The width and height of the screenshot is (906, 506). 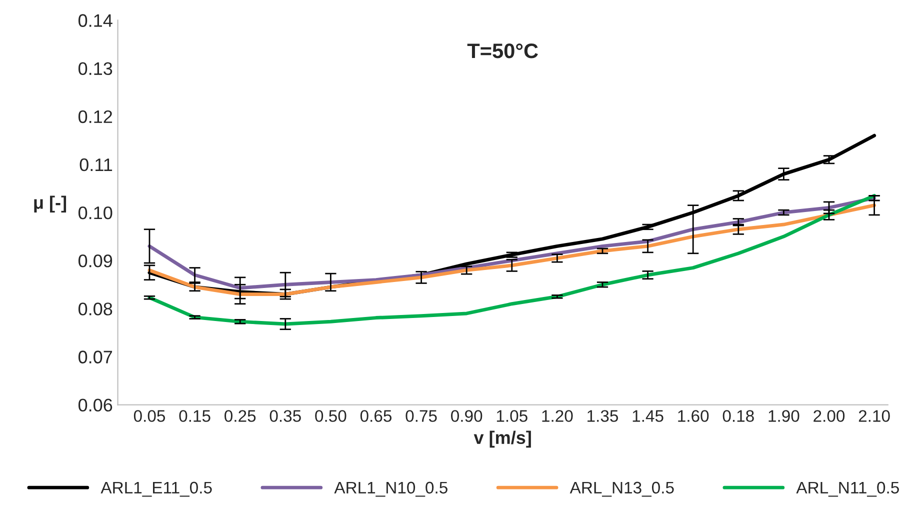 What do you see at coordinates (95, 261) in the screenshot?
I see `y-tick-label: 0.09` at bounding box center [95, 261].